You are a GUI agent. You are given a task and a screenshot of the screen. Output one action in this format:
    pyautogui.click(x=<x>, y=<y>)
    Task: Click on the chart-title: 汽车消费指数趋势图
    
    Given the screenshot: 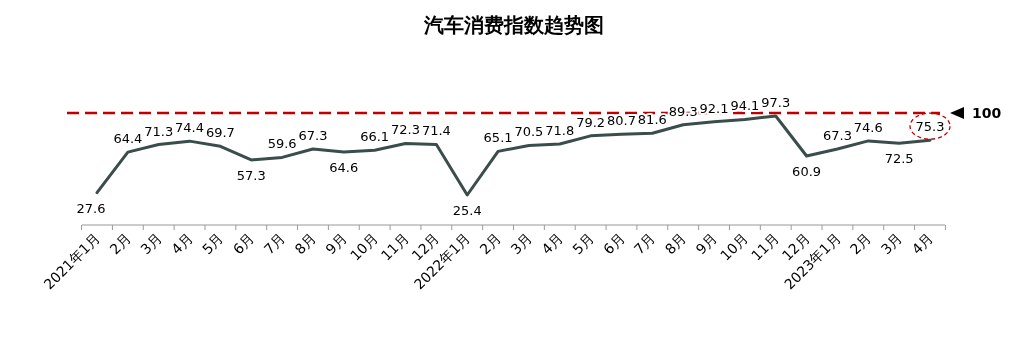 What is the action you would take?
    pyautogui.click(x=513, y=25)
    